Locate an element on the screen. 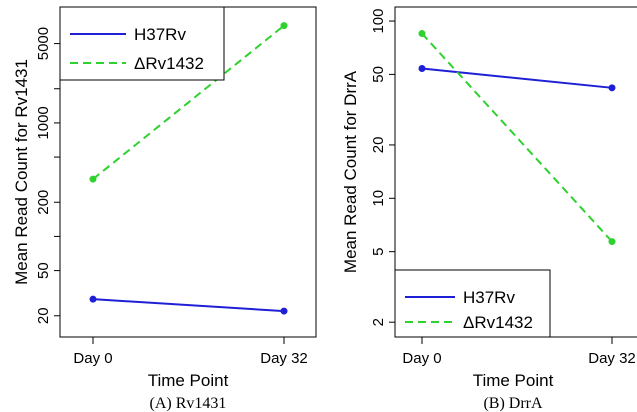 The width and height of the screenshot is (637, 412). y-axis-title: Mean Read Count for Rv1431 is located at coordinates (21, 172).